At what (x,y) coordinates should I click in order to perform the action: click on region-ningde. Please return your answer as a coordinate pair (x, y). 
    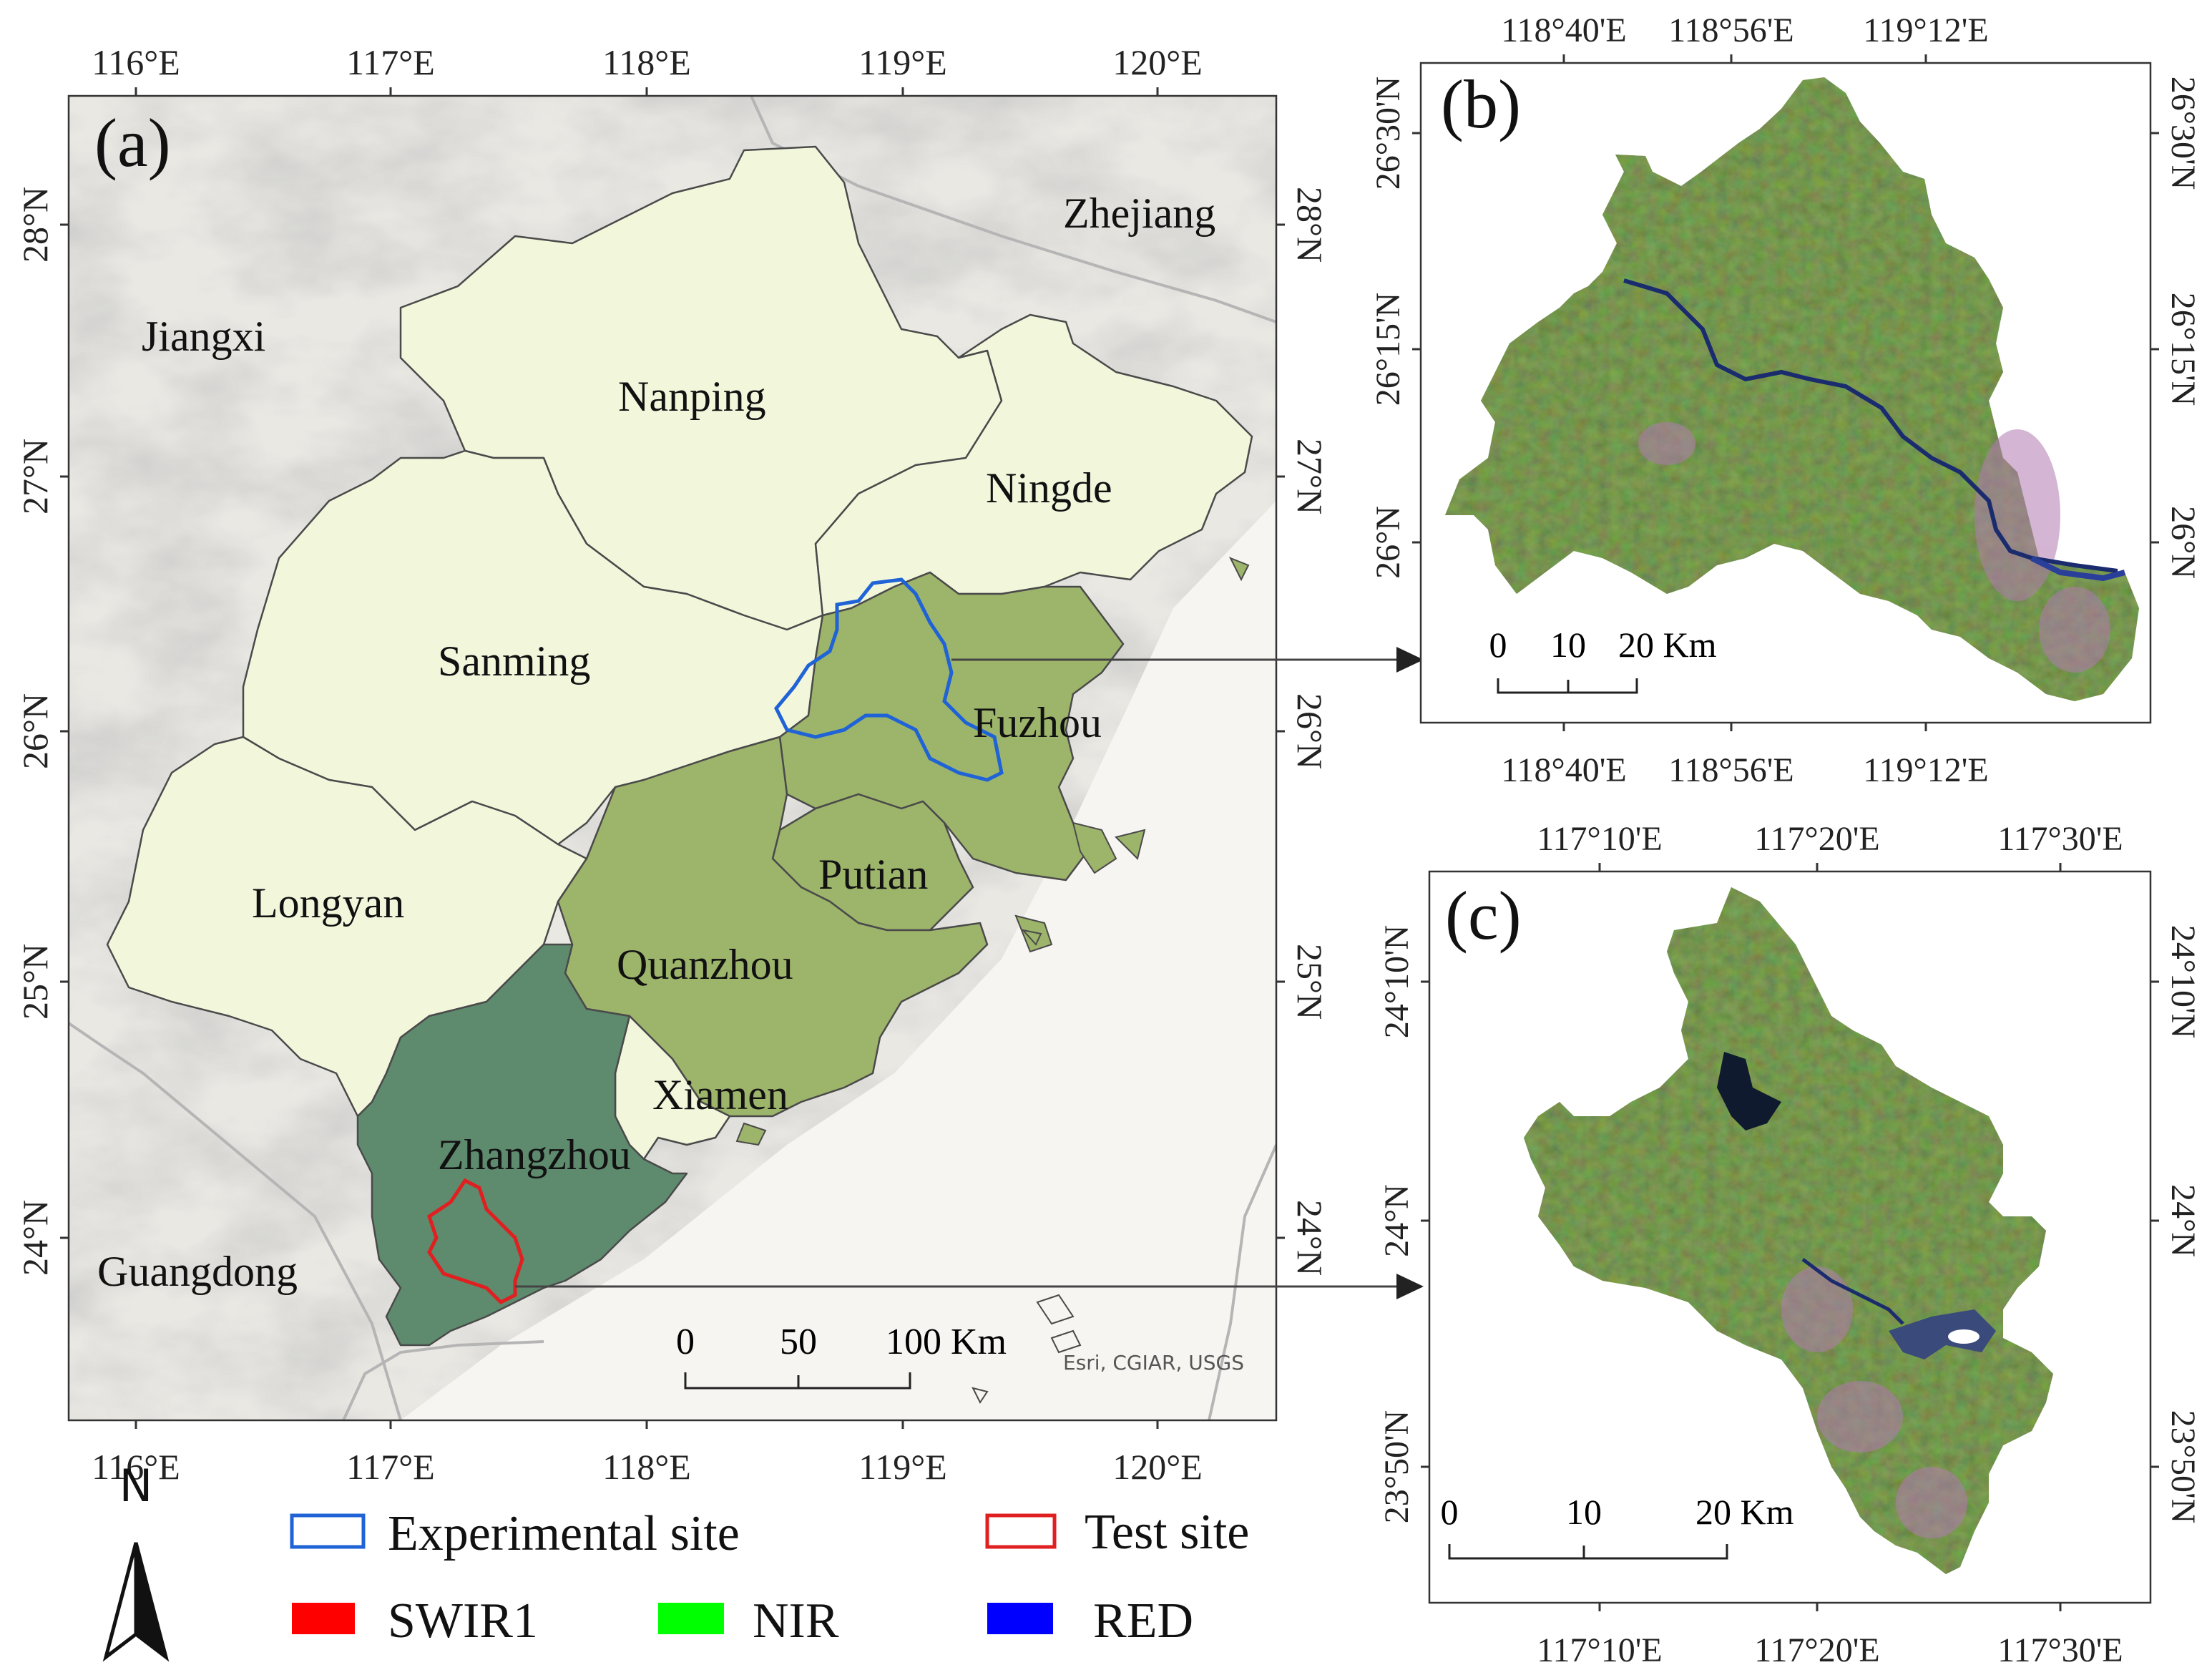
    Looking at the image, I should click on (1033, 465).